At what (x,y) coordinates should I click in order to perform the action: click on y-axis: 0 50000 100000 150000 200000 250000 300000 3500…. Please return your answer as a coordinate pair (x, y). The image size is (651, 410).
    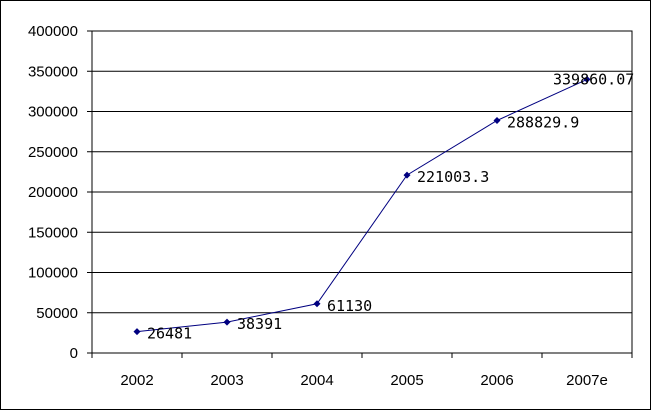
    Looking at the image, I should click on (60, 192).